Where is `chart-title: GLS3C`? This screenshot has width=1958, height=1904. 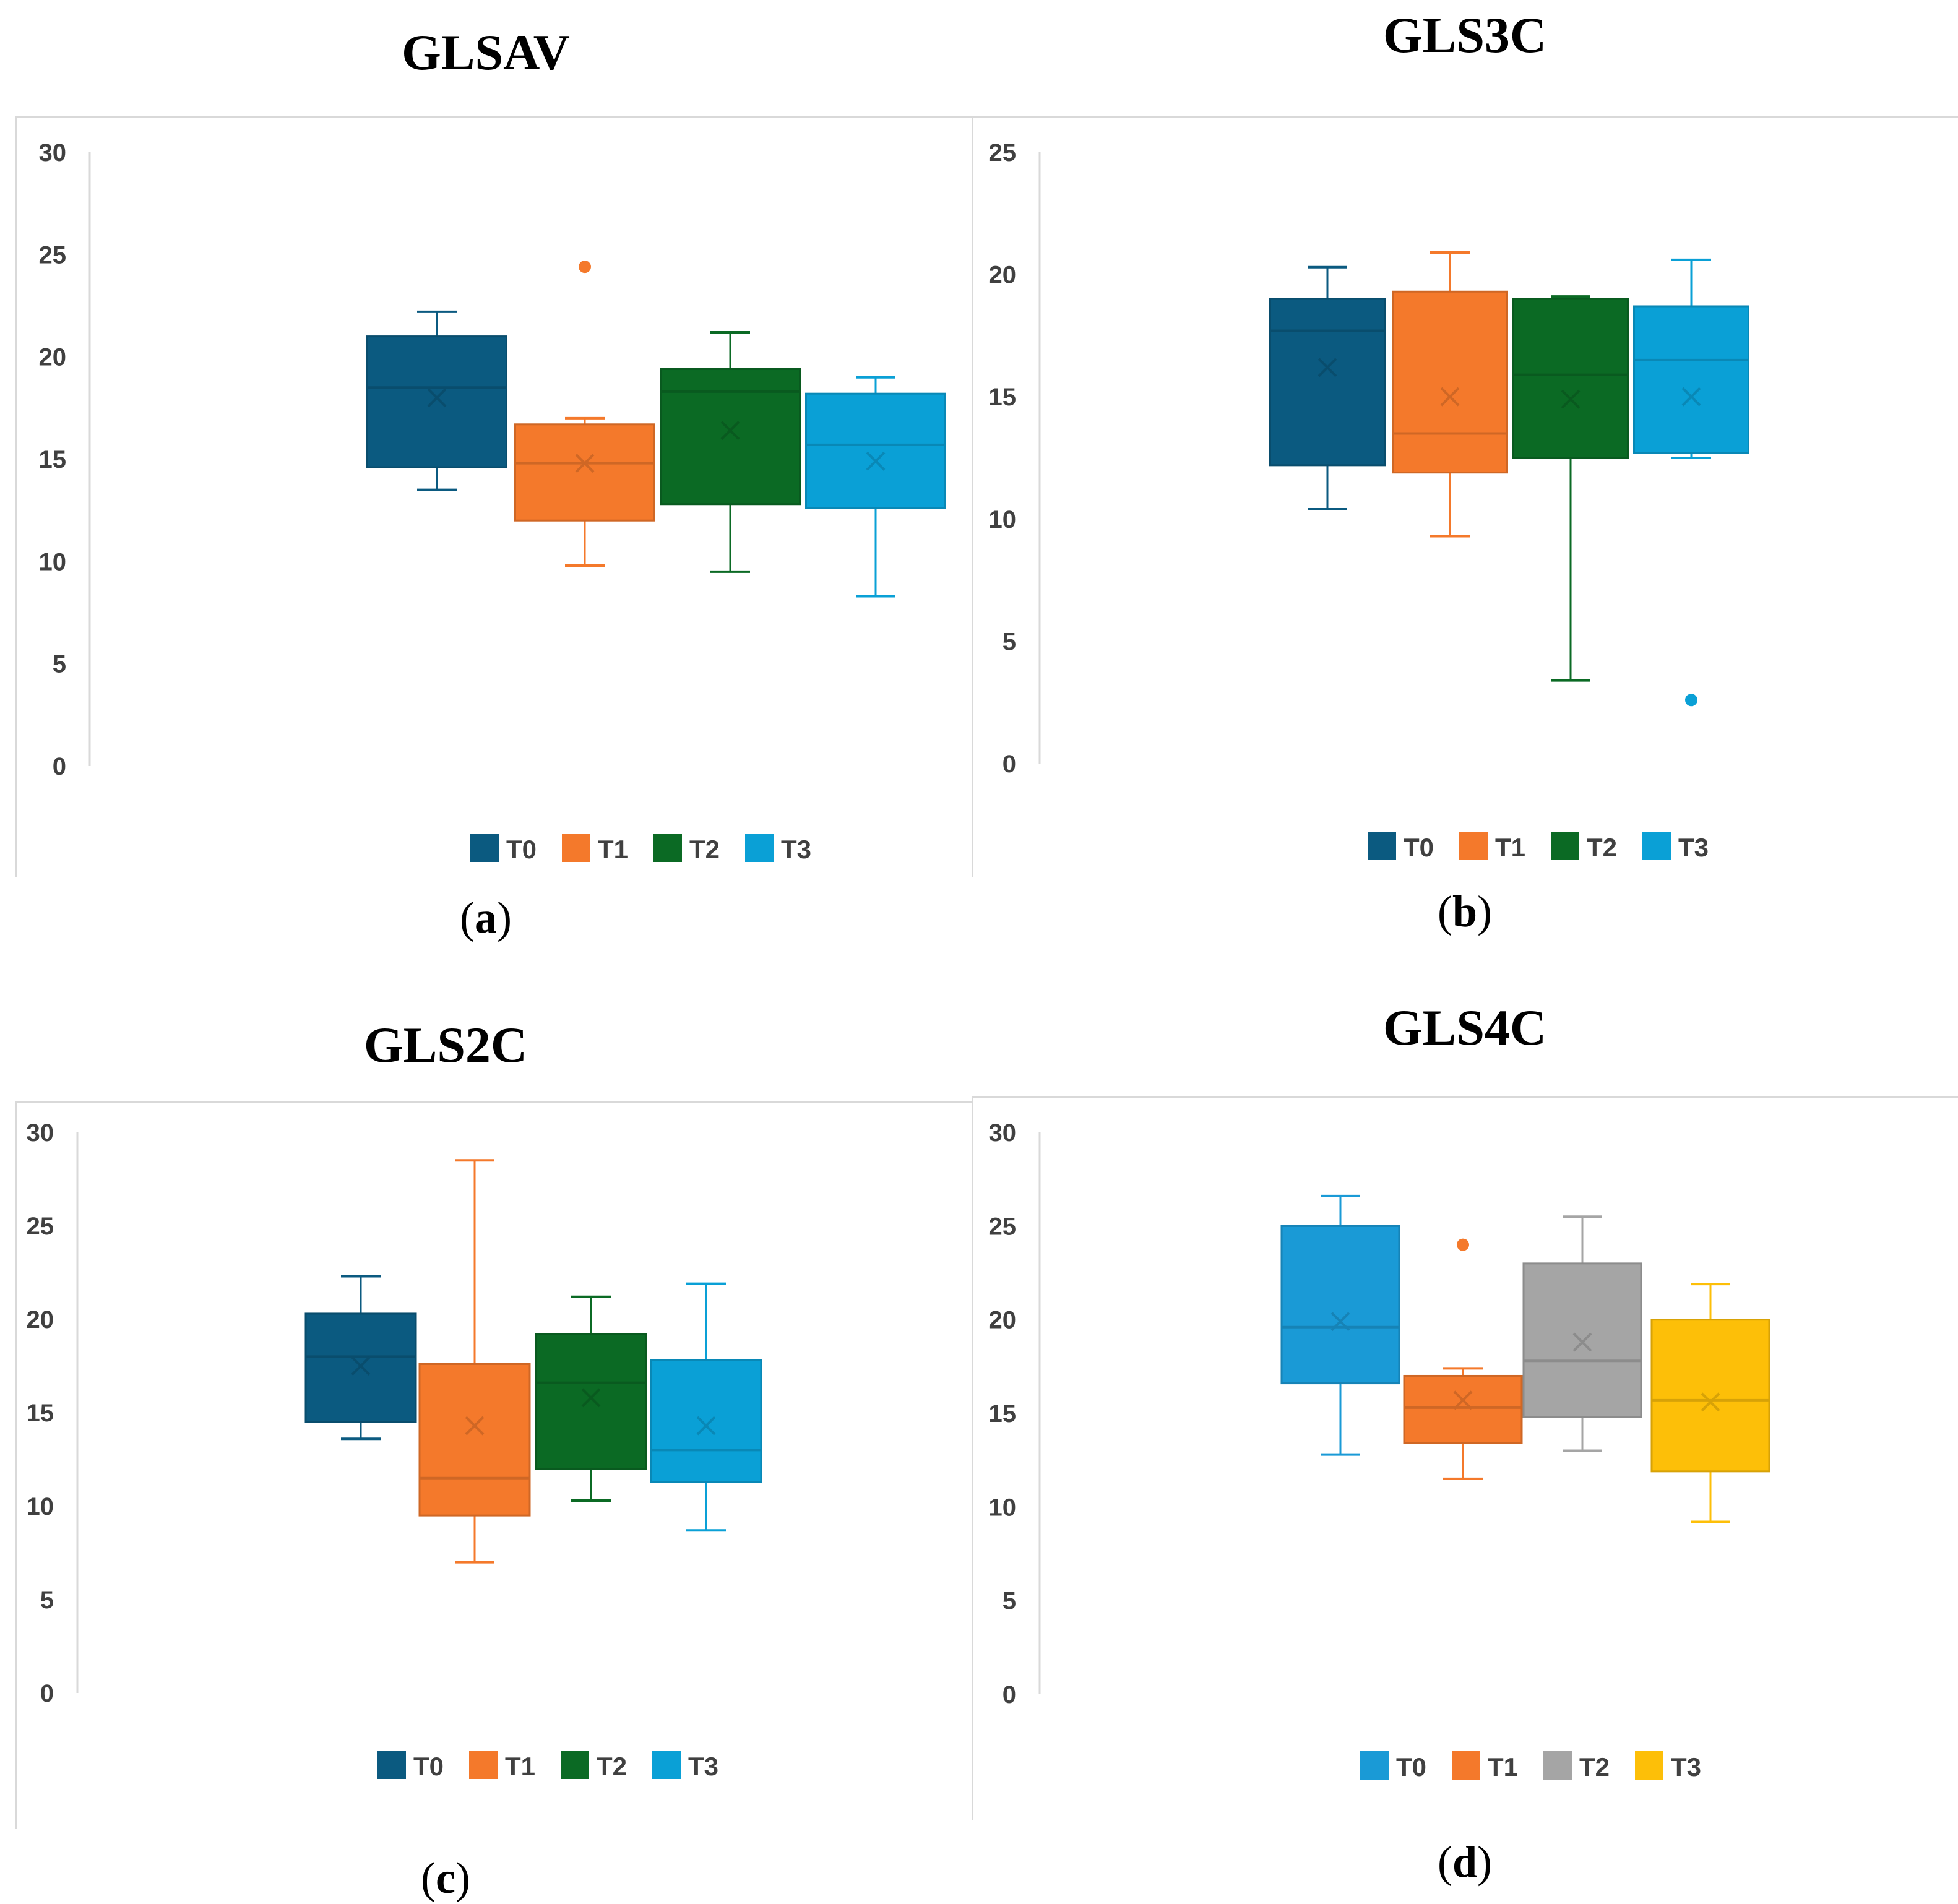 chart-title: GLS3C is located at coordinates (1464, 35).